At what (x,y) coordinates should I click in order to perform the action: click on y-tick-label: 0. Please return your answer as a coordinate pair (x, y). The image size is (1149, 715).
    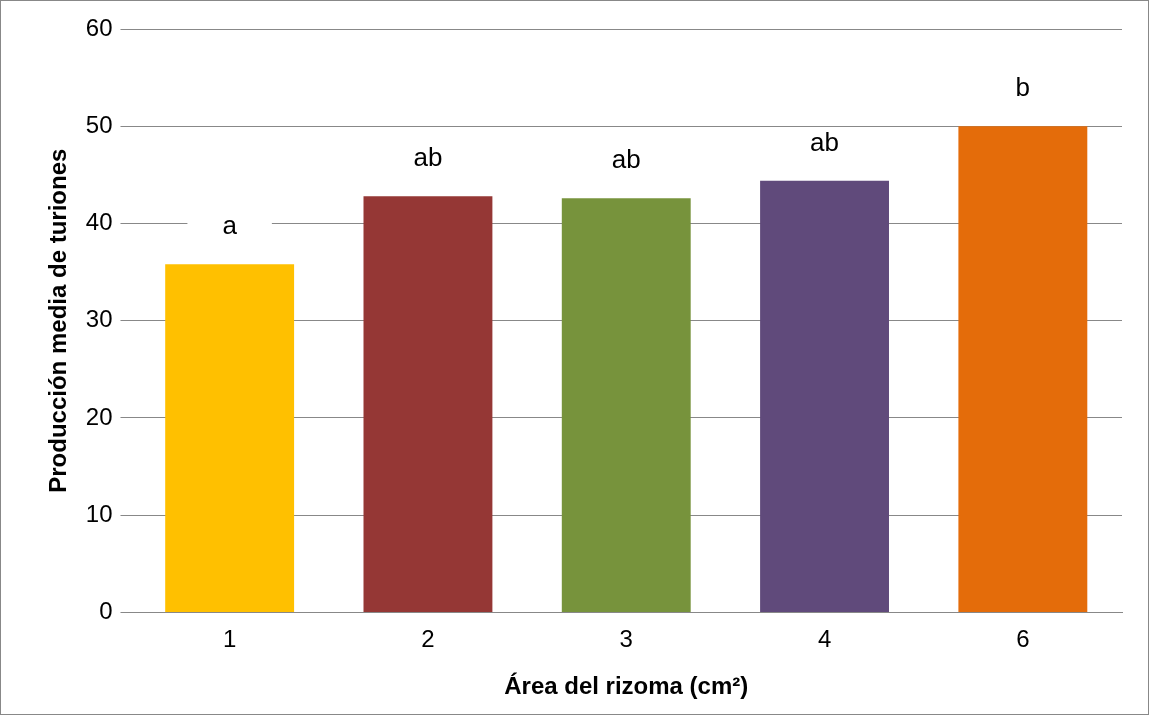
    Looking at the image, I should click on (106, 611).